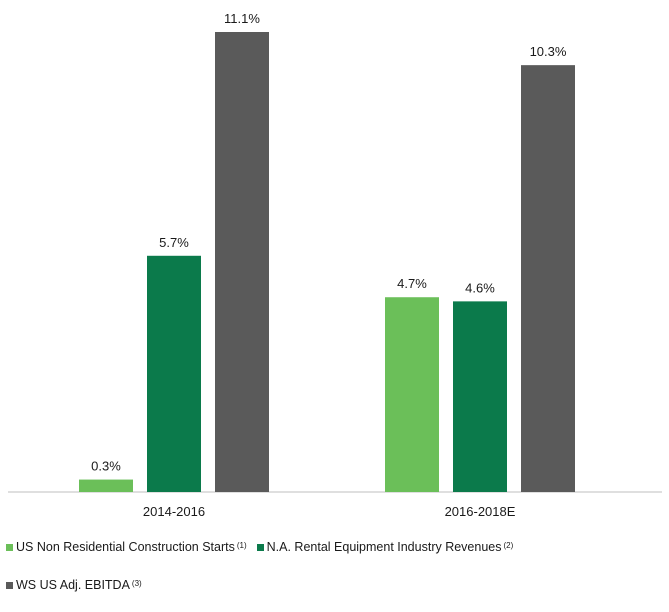 Image resolution: width=669 pixels, height=612 pixels. Describe the element at coordinates (480, 287) in the screenshot. I see `data-label-1-1: 4.6%` at that location.